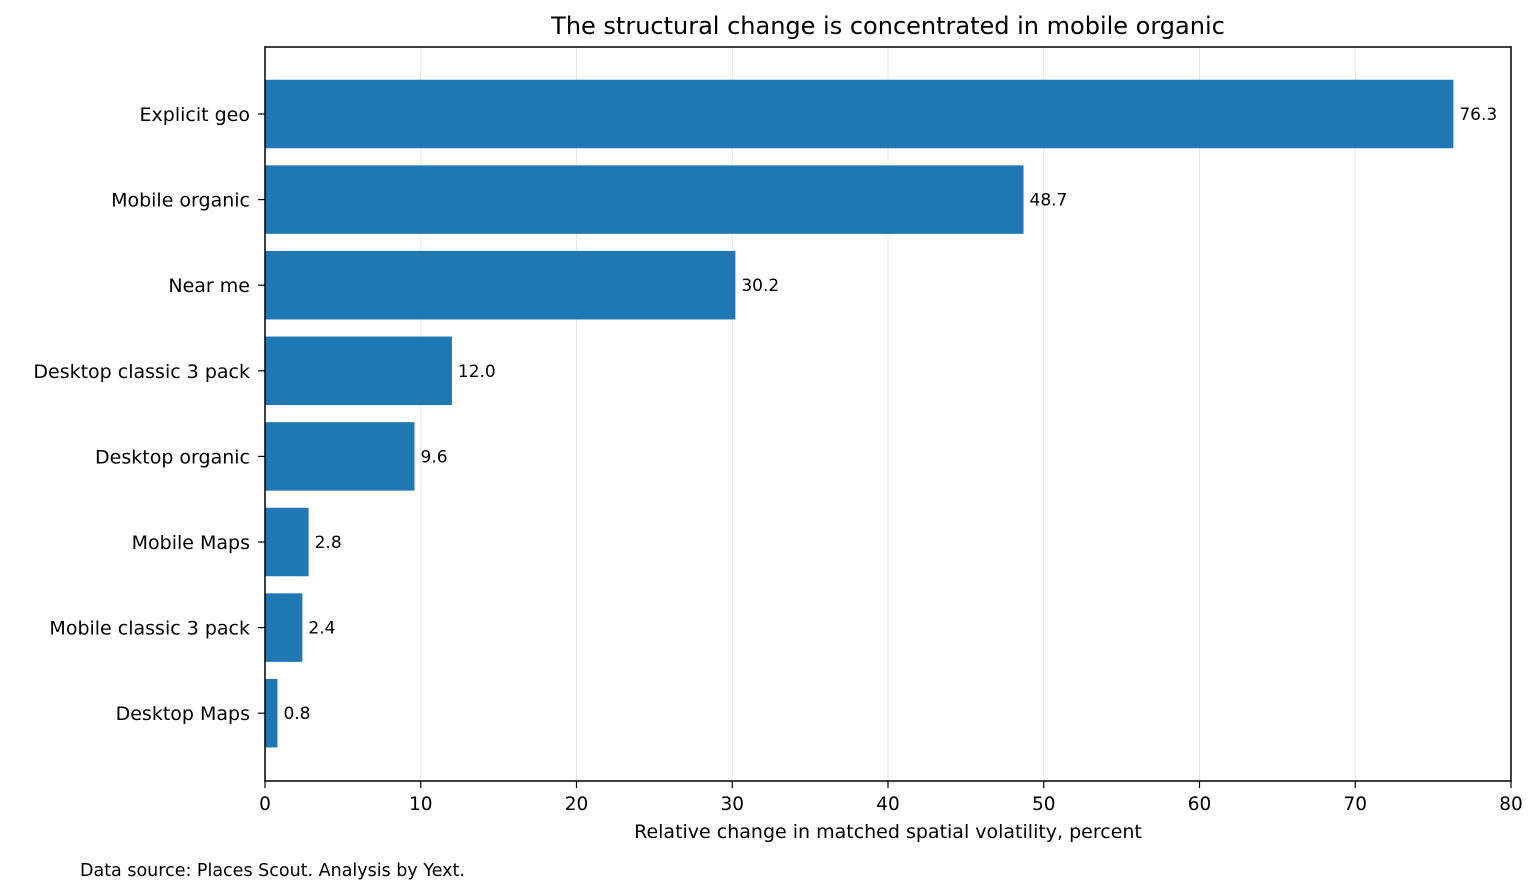 Image resolution: width=1536 pixels, height=895 pixels. Describe the element at coordinates (191, 543) in the screenshot. I see `category-label: Mobile Maps` at that location.